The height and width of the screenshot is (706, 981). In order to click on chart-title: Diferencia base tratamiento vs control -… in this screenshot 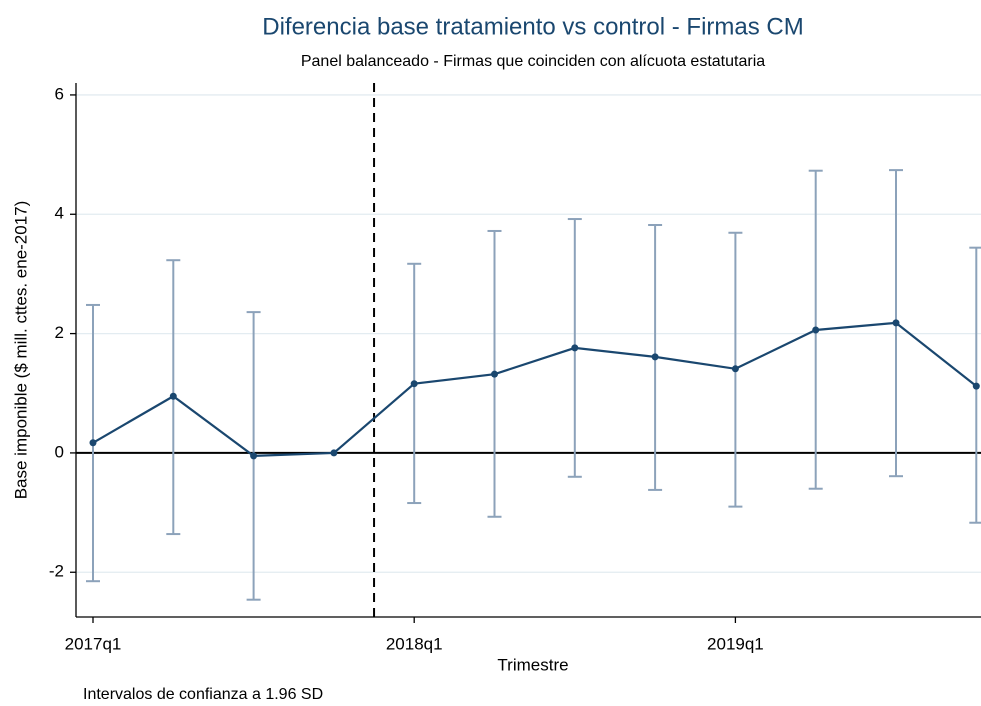, I will do `click(533, 26)`.